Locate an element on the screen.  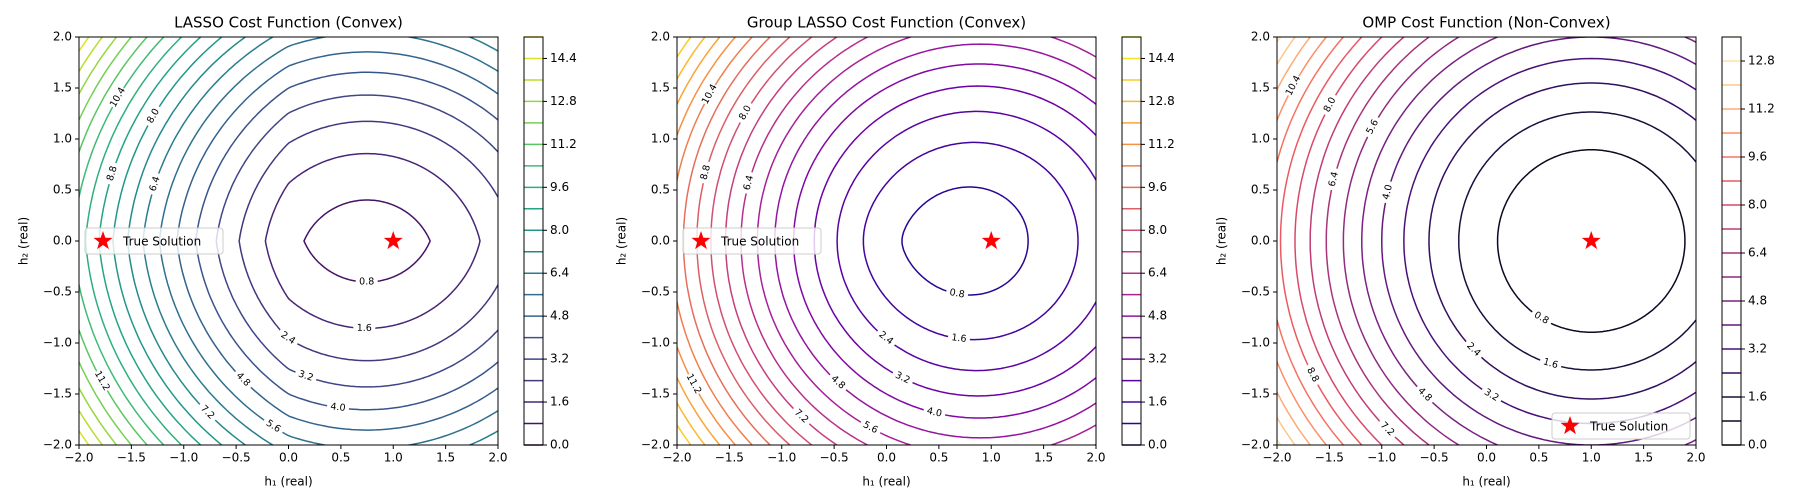
colorbar-tick-label: 6.4 is located at coordinates (1757, 253).